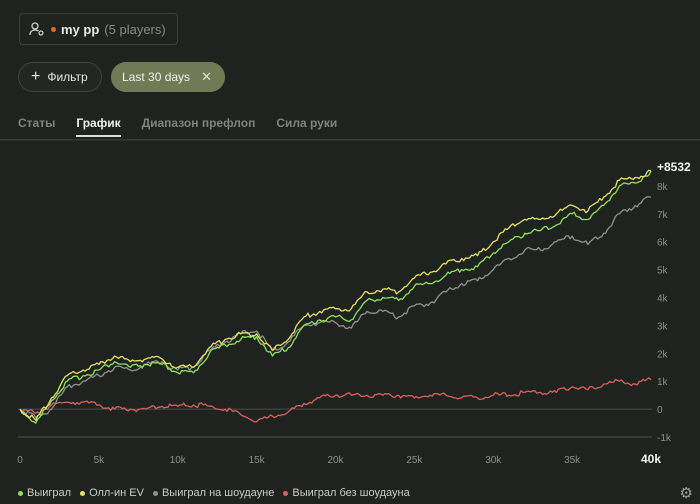 The width and height of the screenshot is (700, 504). Describe the element at coordinates (53, 29) in the screenshot. I see `status-dot` at that location.